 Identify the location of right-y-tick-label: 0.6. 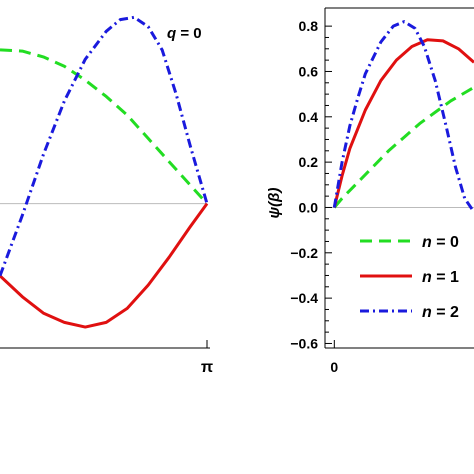
(309, 71).